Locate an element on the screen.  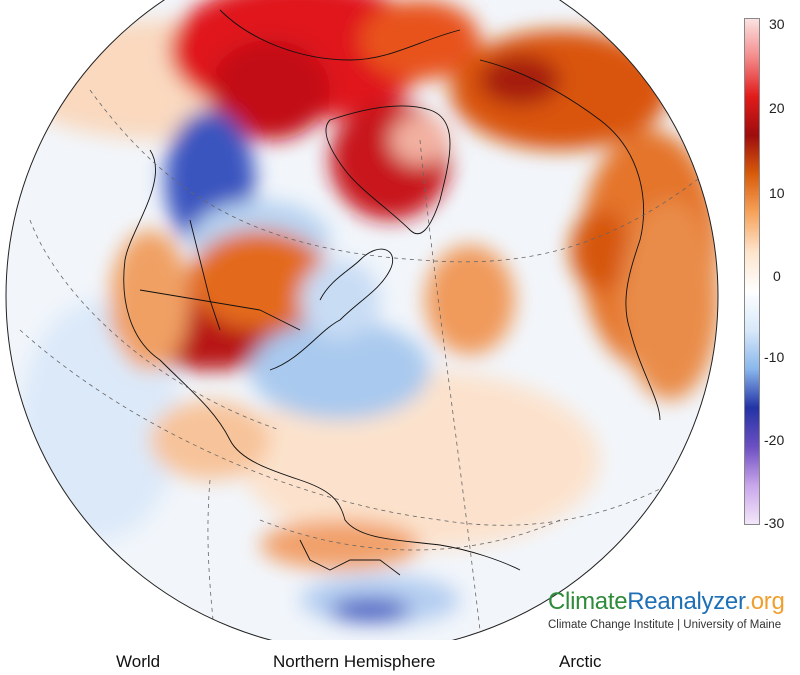
brand-logo: ClimateReanalyzer.org is located at coordinates (673, 602).